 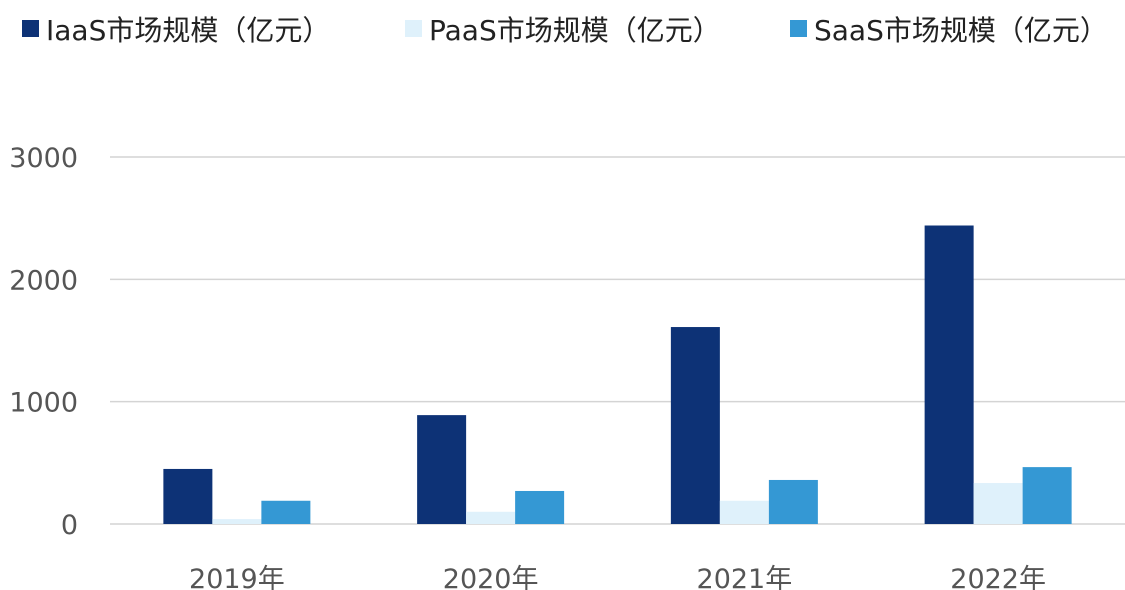 What do you see at coordinates (575, 30) in the screenshot?
I see `legend-label: PaaS市场规模（亿元）` at bounding box center [575, 30].